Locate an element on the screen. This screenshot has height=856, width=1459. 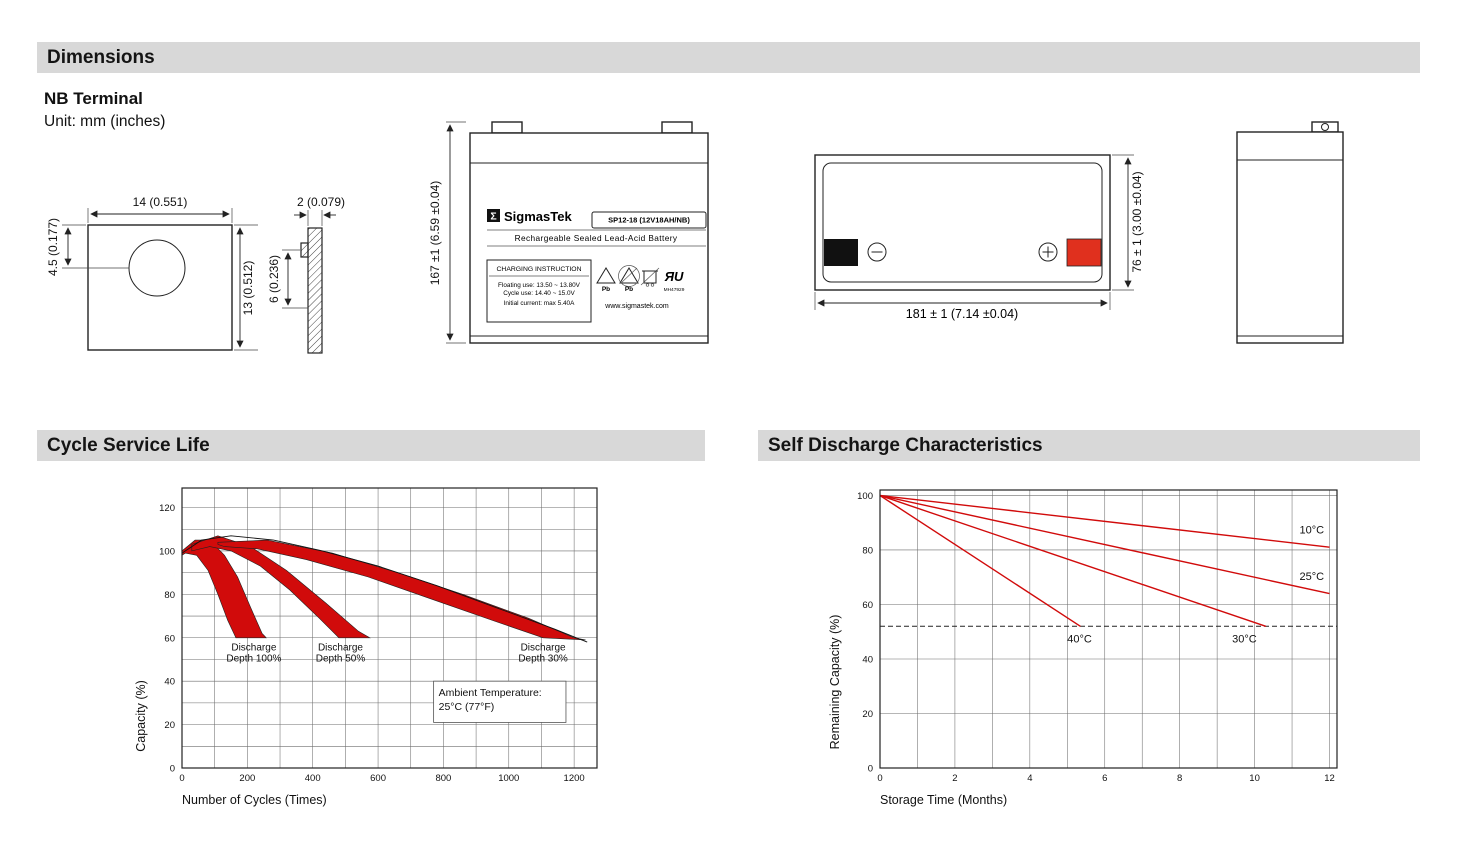
annotation-label: Depth 30% is located at coordinates (543, 658).